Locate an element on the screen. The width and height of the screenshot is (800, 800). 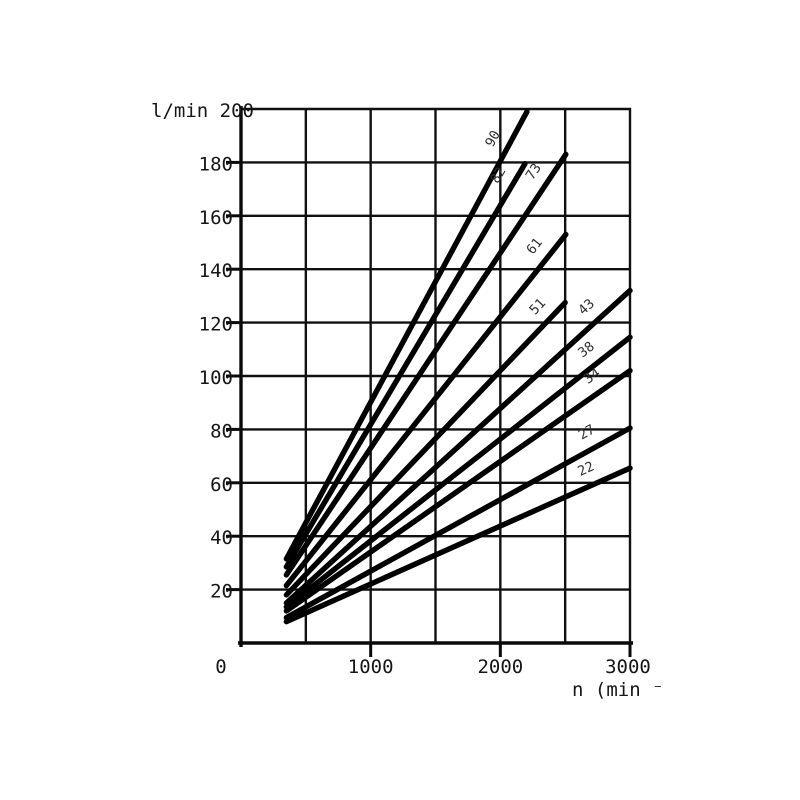
series-label-61: 61 is located at coordinates (534, 246).